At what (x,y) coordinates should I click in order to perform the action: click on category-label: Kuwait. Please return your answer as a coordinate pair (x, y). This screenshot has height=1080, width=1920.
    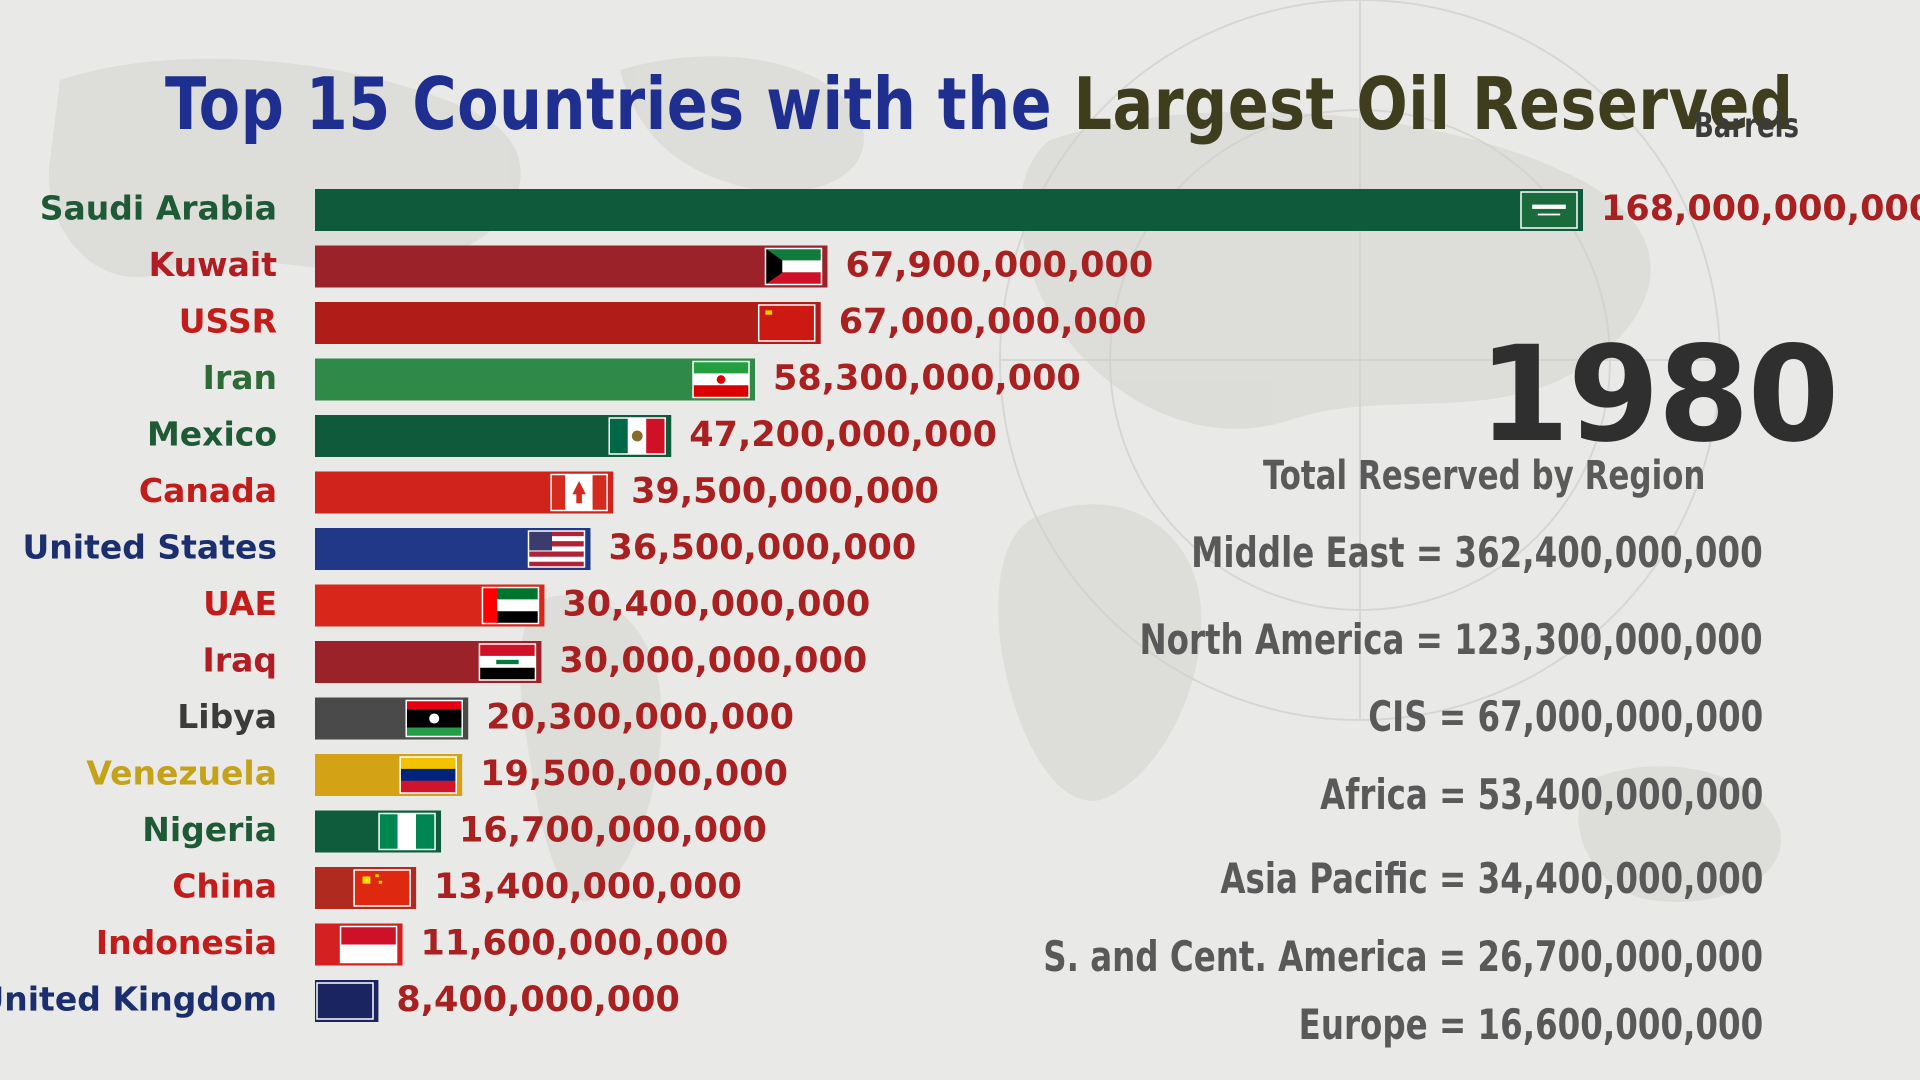
    Looking at the image, I should click on (213, 264).